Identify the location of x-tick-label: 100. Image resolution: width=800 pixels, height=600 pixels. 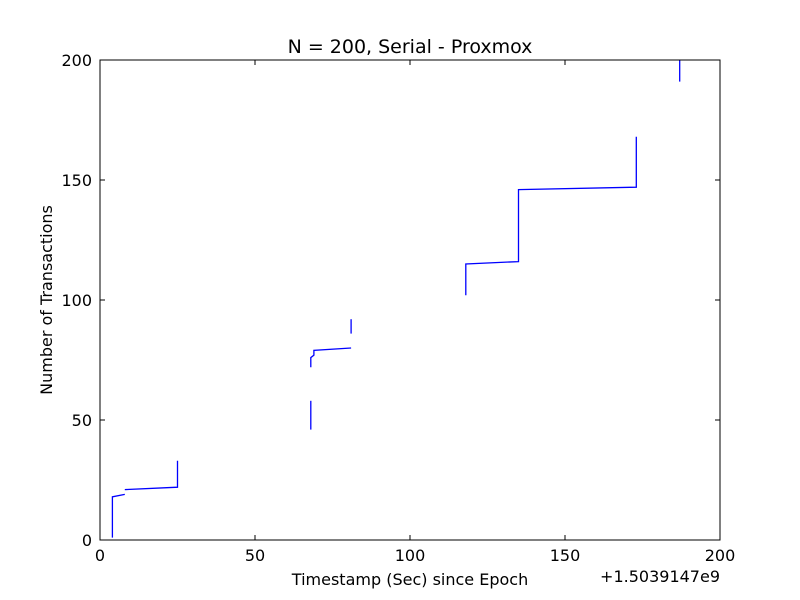
(410, 555).